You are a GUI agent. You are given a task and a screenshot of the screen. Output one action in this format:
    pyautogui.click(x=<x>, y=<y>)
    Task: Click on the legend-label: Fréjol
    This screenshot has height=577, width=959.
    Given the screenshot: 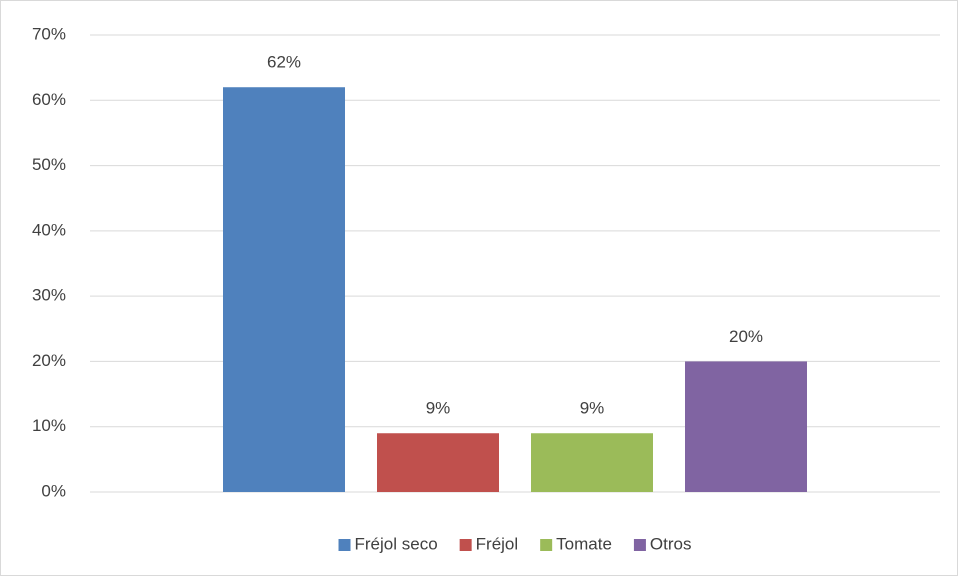 What is the action you would take?
    pyautogui.click(x=497, y=543)
    